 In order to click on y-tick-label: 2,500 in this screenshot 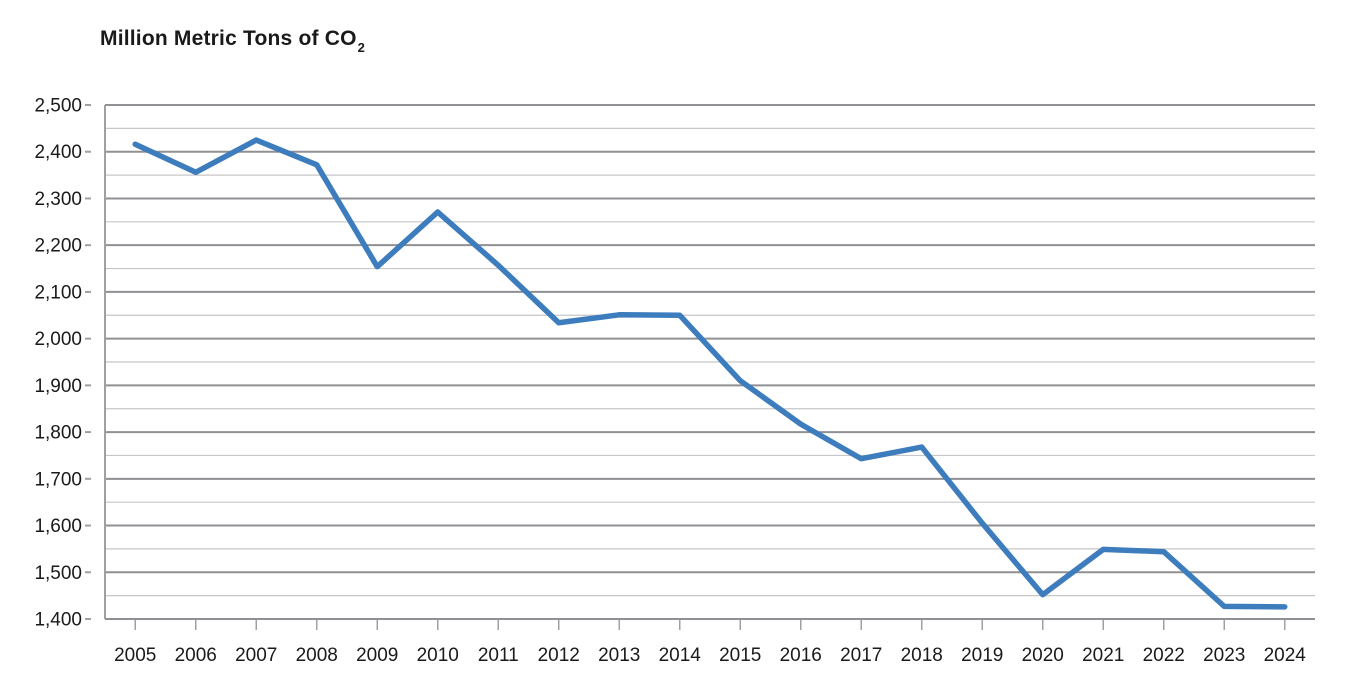, I will do `click(58, 106)`.